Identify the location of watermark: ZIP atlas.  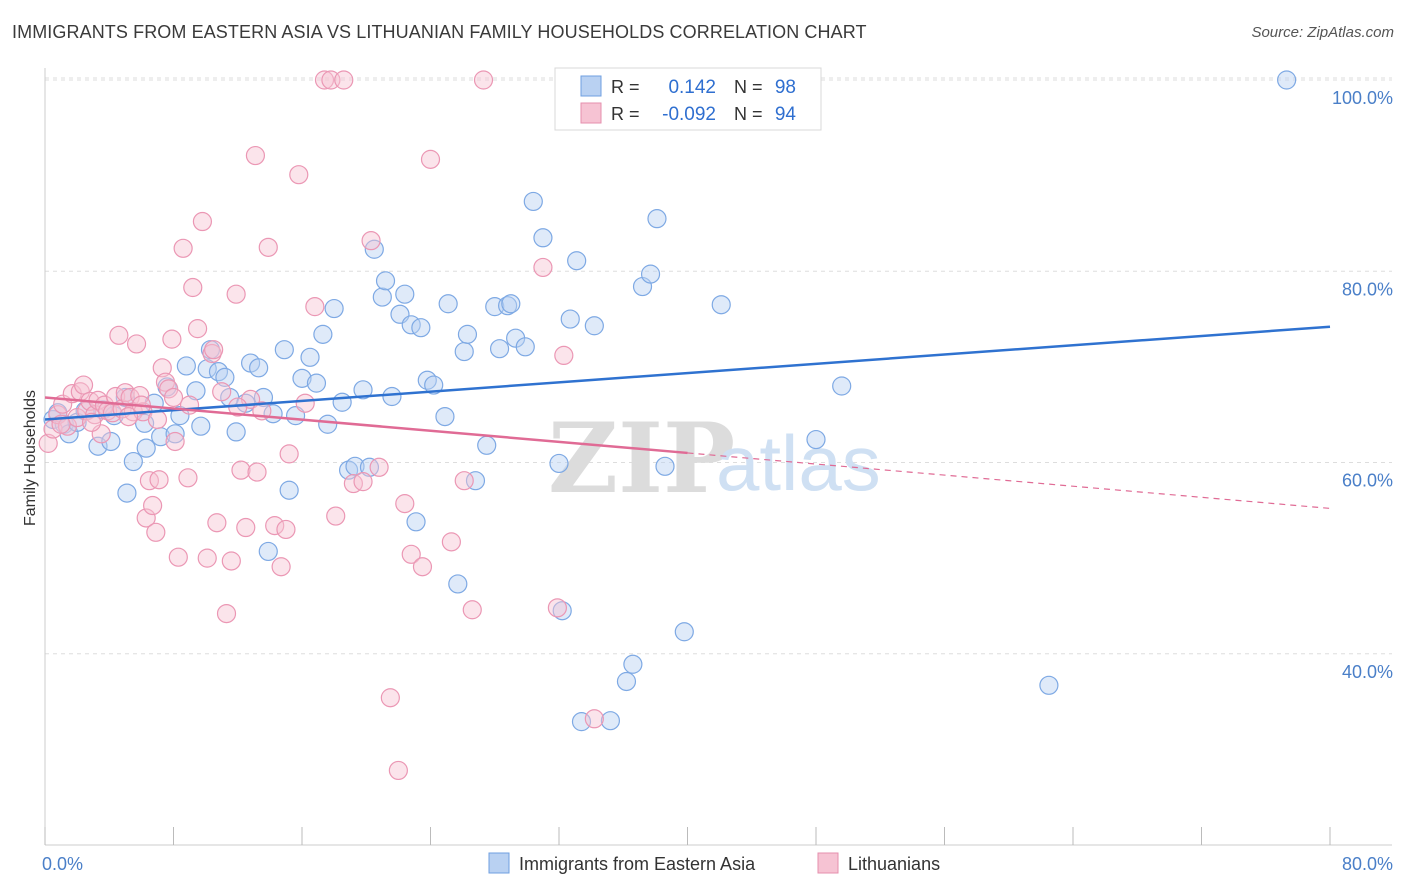
(714, 458).